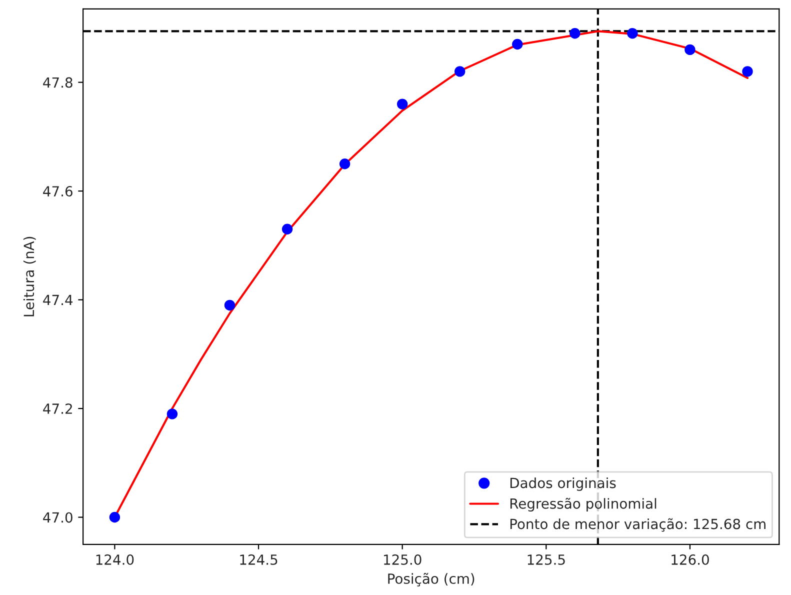 The width and height of the screenshot is (791, 595). I want to click on x-tick-label: 126.0, so click(690, 559).